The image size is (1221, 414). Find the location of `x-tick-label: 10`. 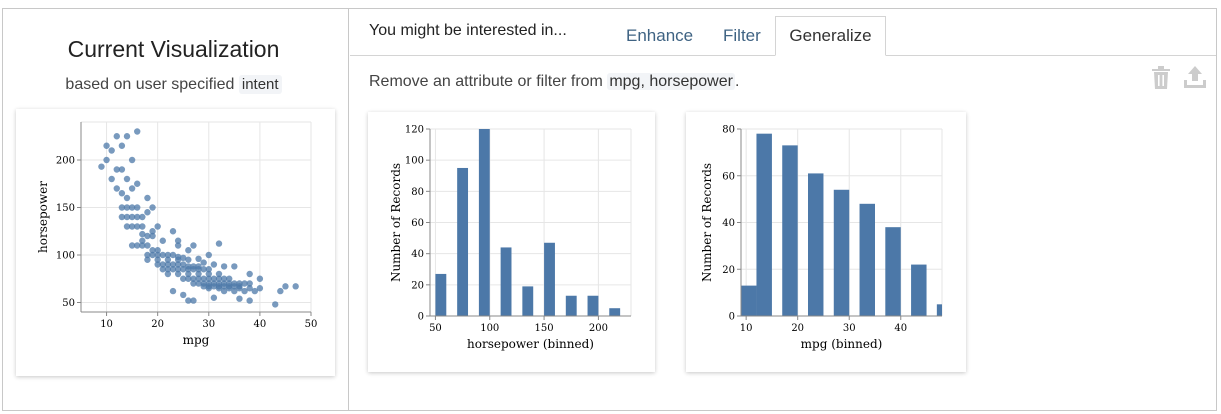

x-tick-label: 10 is located at coordinates (746, 328).